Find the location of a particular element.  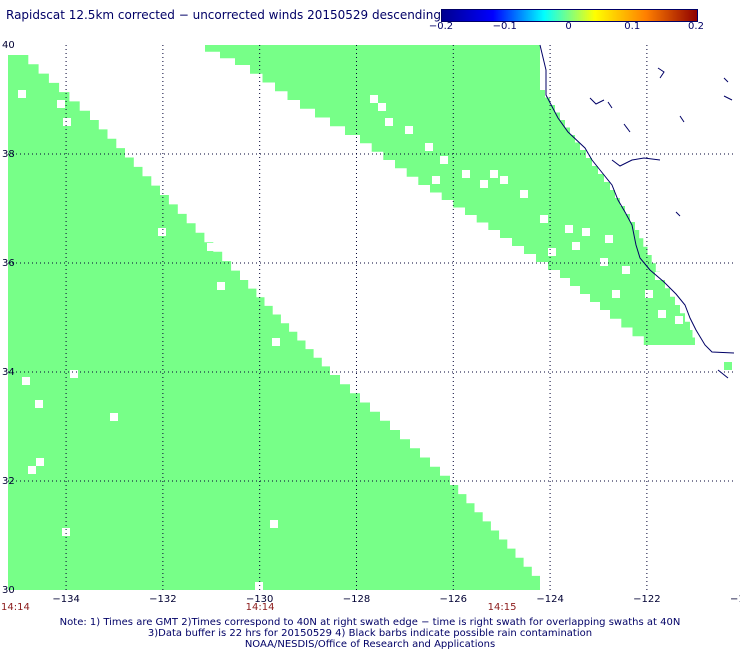

colorbar is located at coordinates (569, 15).